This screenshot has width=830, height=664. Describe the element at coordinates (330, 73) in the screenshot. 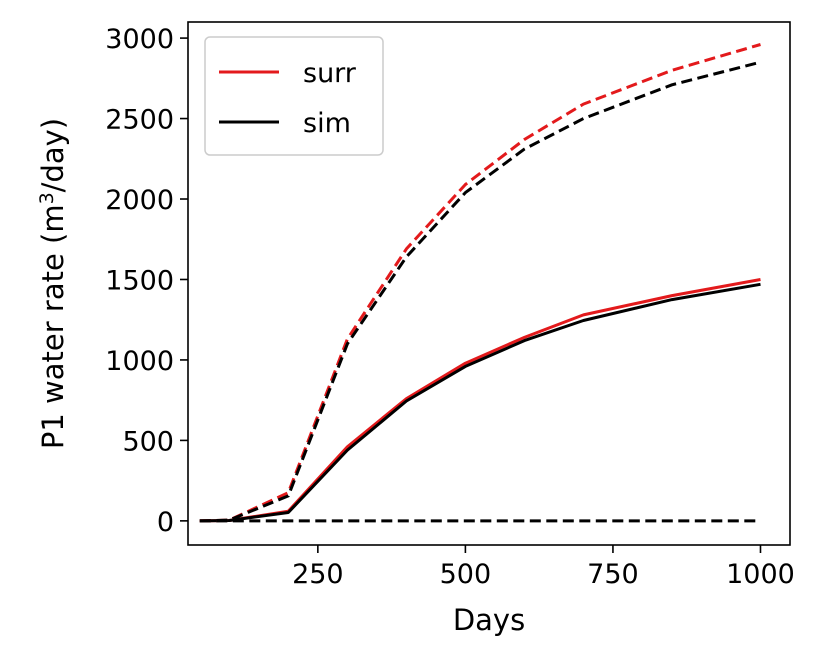

I see `legend-label-surr: surr` at that location.